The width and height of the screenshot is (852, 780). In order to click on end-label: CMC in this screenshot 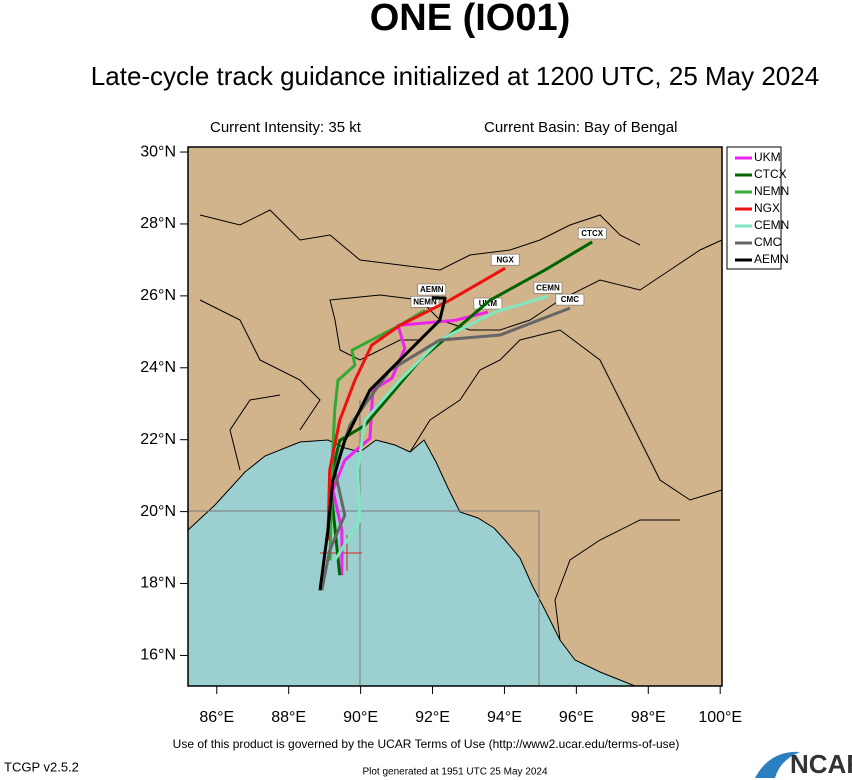, I will do `click(570, 299)`.